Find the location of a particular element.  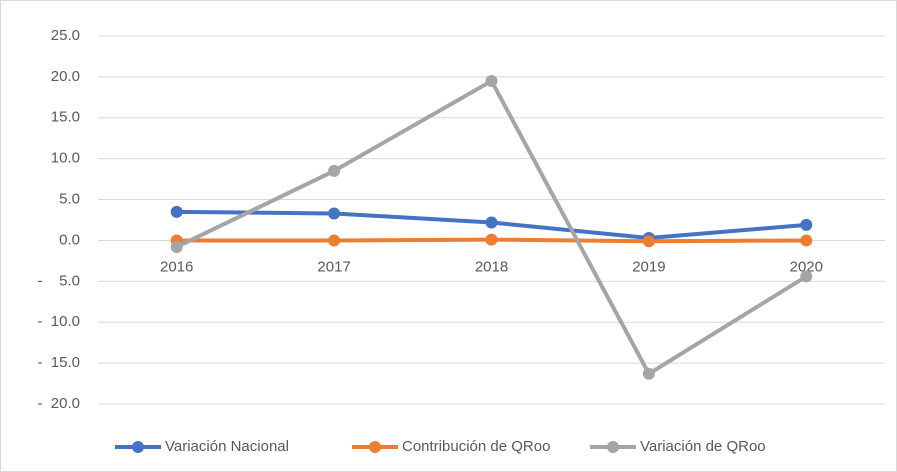

y-tick-label: 5.0 is located at coordinates (69, 199).